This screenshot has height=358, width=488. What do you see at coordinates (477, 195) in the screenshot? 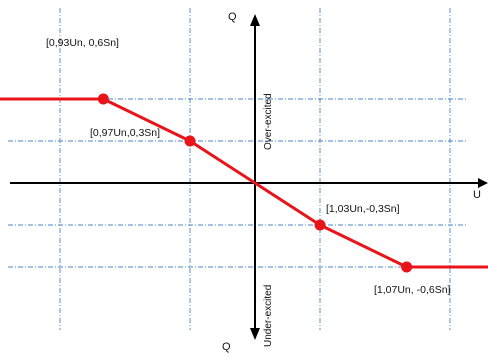
I see `x-axis-label: U` at bounding box center [477, 195].